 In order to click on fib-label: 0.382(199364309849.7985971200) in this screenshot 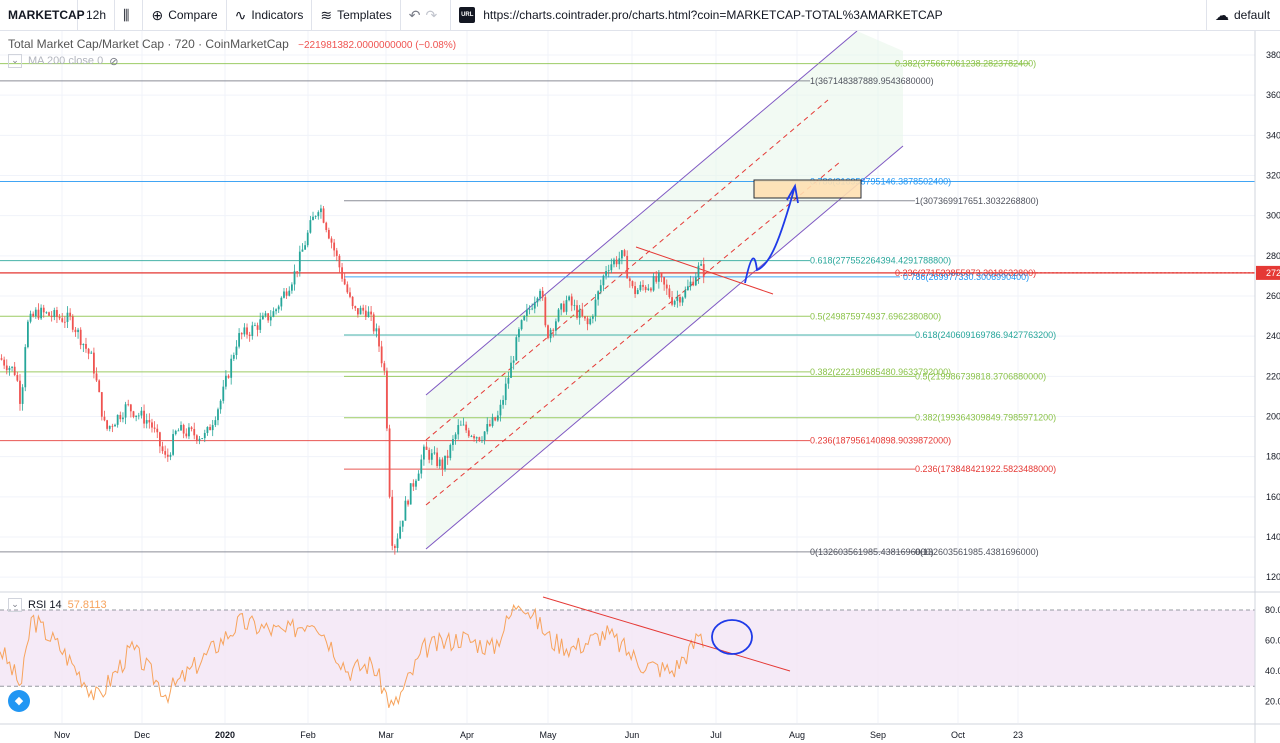, I will do `click(985, 418)`.